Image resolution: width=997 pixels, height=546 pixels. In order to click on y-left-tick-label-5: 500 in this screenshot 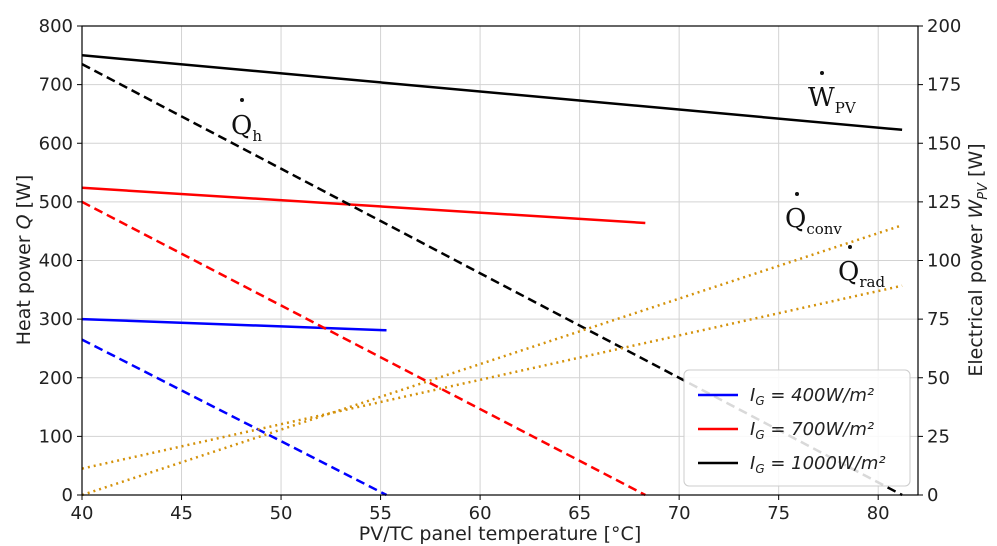, I will do `click(56, 202)`.